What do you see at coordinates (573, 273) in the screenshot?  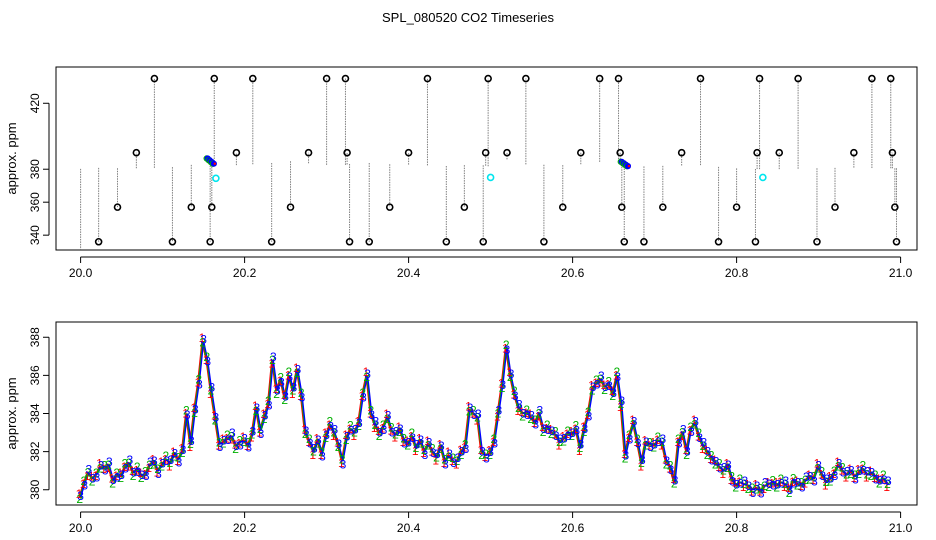 I see `top-x-tick-label: 20.6` at bounding box center [573, 273].